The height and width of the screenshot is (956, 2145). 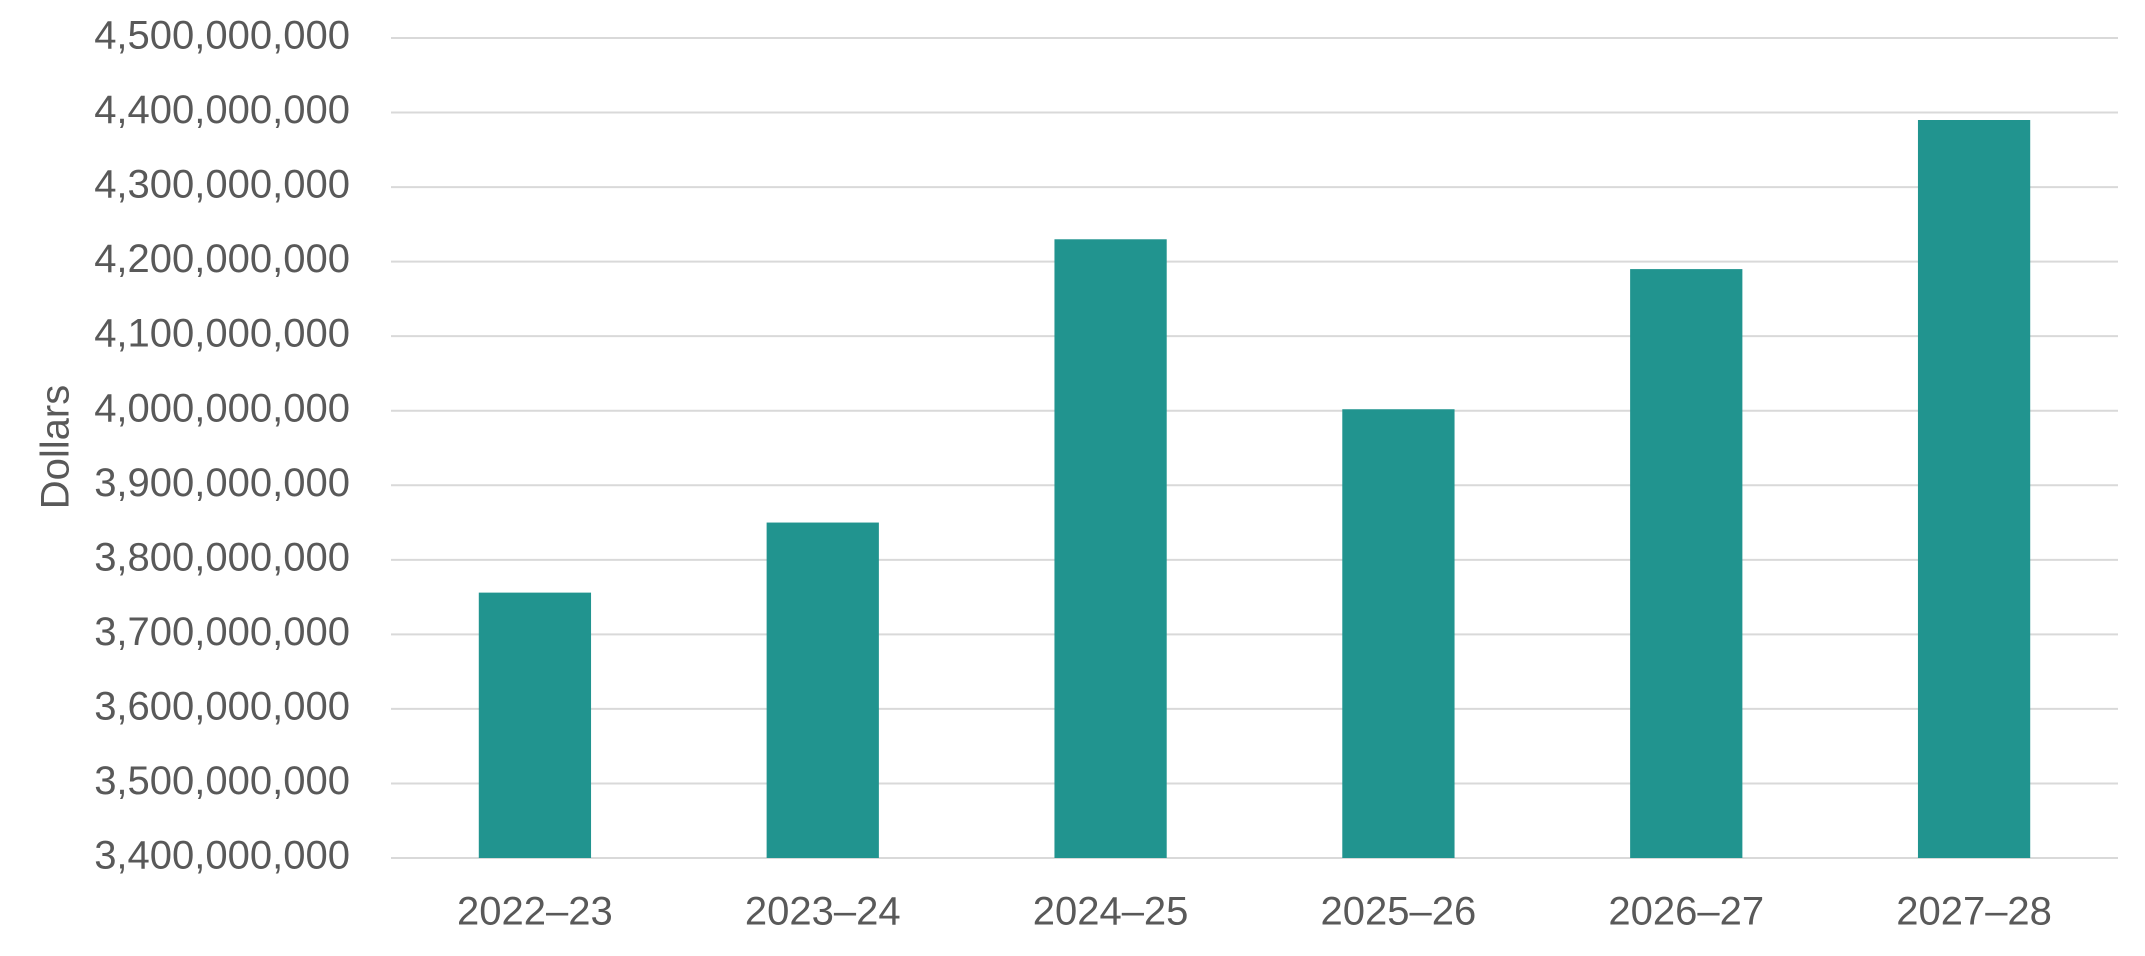 What do you see at coordinates (222, 259) in the screenshot?
I see `y-tick-label: 4,200,000,000` at bounding box center [222, 259].